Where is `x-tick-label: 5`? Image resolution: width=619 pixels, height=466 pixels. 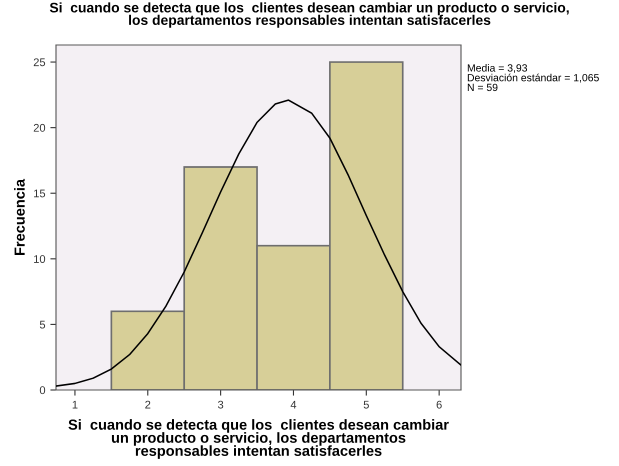
x-tick-label: 5 is located at coordinates (366, 404).